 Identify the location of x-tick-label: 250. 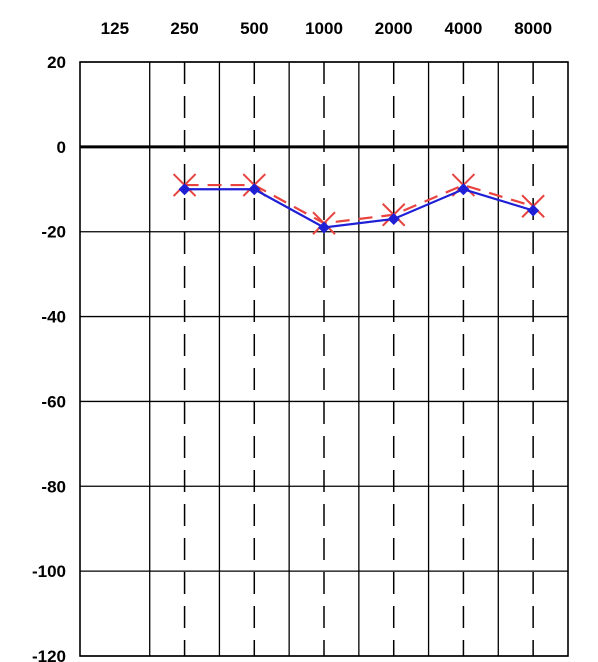
(184, 28).